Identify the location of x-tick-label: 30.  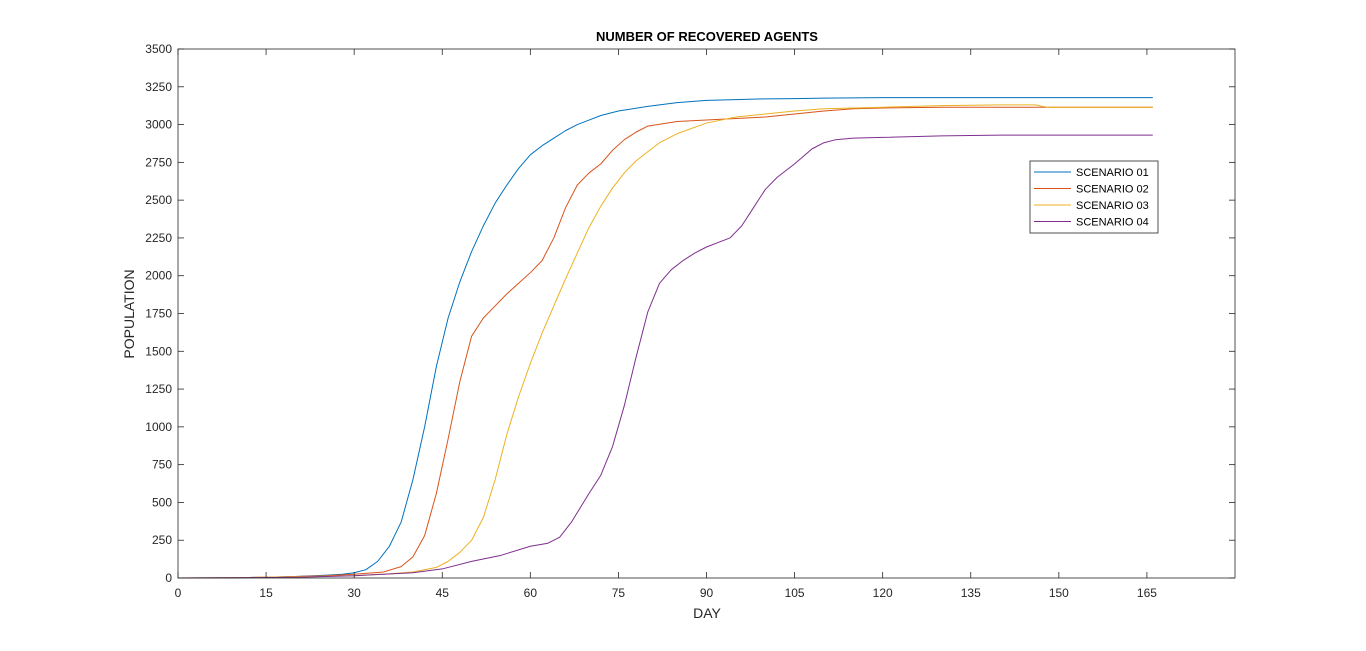
(354, 593).